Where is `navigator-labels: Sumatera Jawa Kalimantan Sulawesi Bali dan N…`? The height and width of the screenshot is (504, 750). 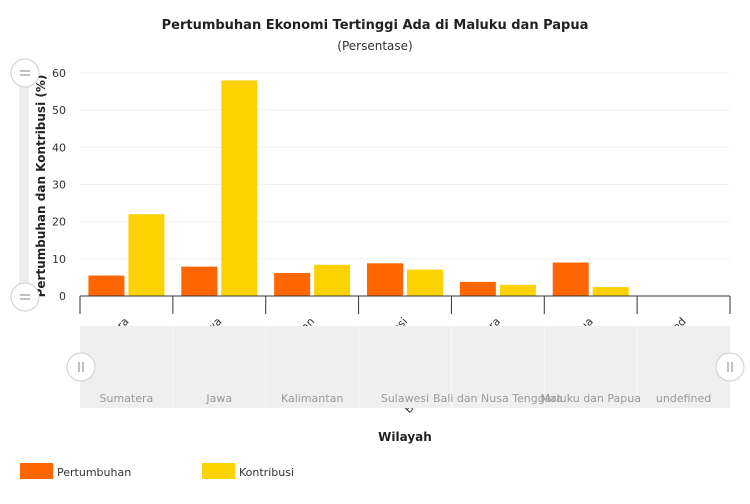
navigator-labels: Sumatera Jawa Kalimantan Sulawesi Bali dan N… is located at coordinates (405, 367).